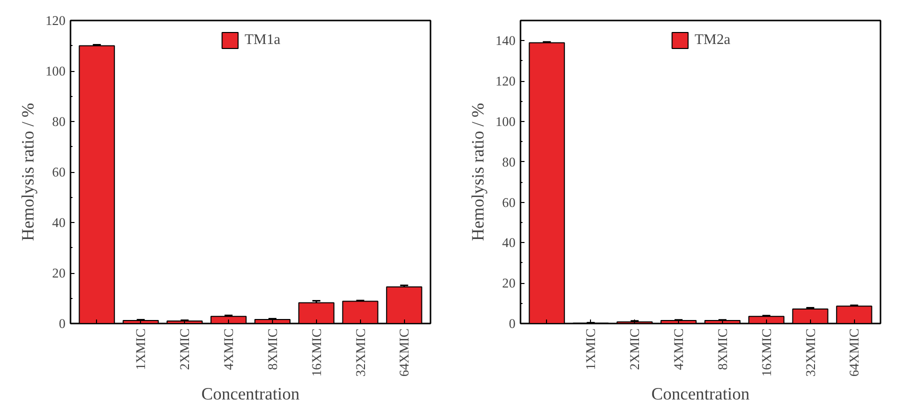 This screenshot has height=406, width=900. I want to click on legend-label: TM1a, so click(262, 40).